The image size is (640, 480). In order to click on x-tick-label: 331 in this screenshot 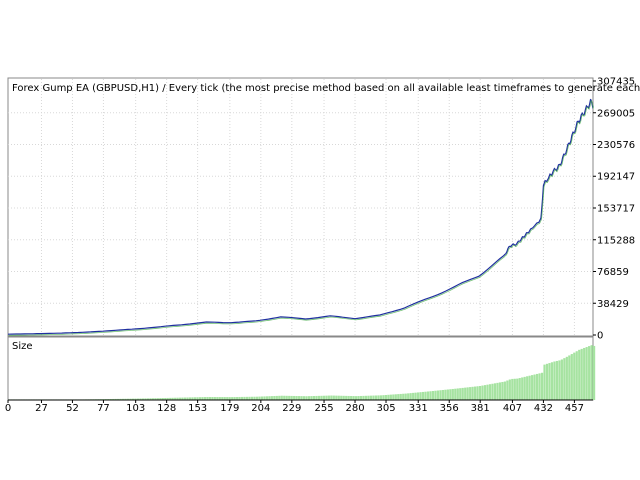, I will do `click(418, 408)`.